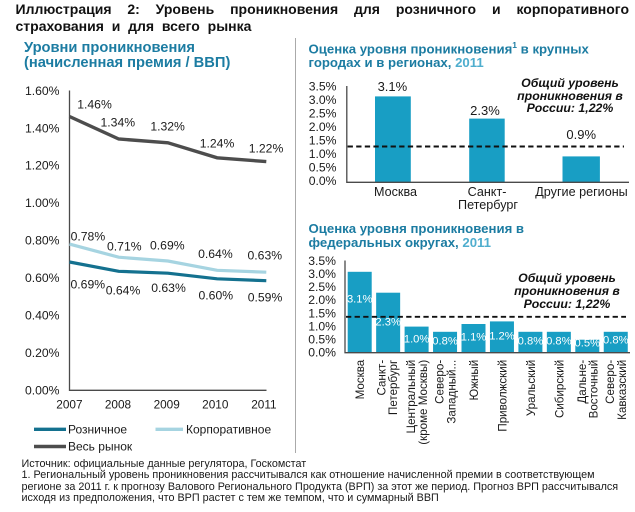  Describe the element at coordinates (215, 405) in the screenshot. I see `svg-text: 2010` at that location.